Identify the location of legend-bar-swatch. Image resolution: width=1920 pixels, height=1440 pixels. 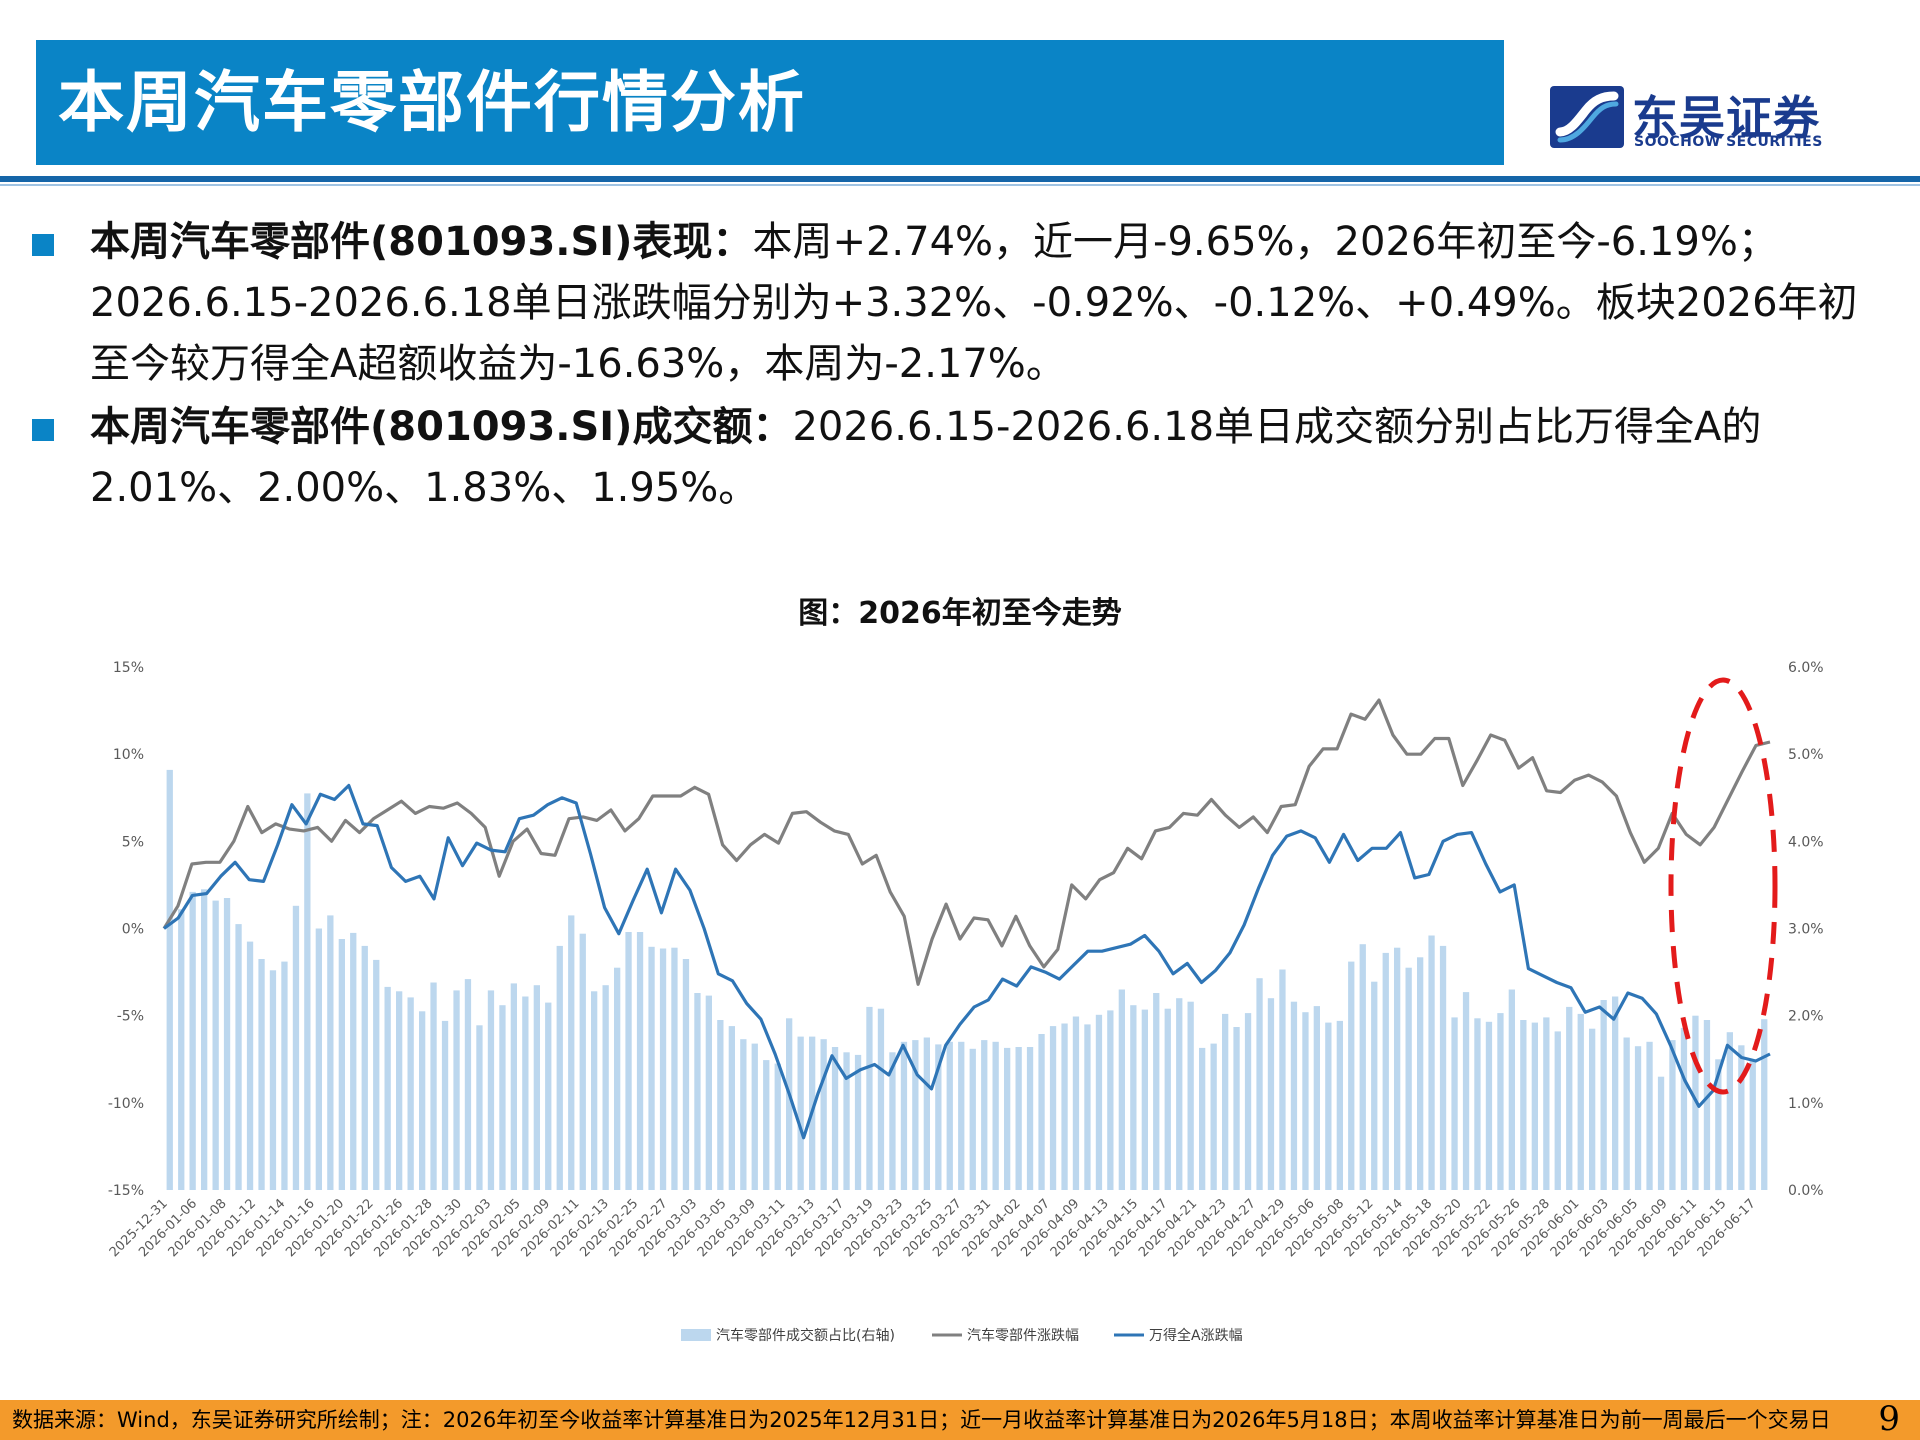
(696, 1335).